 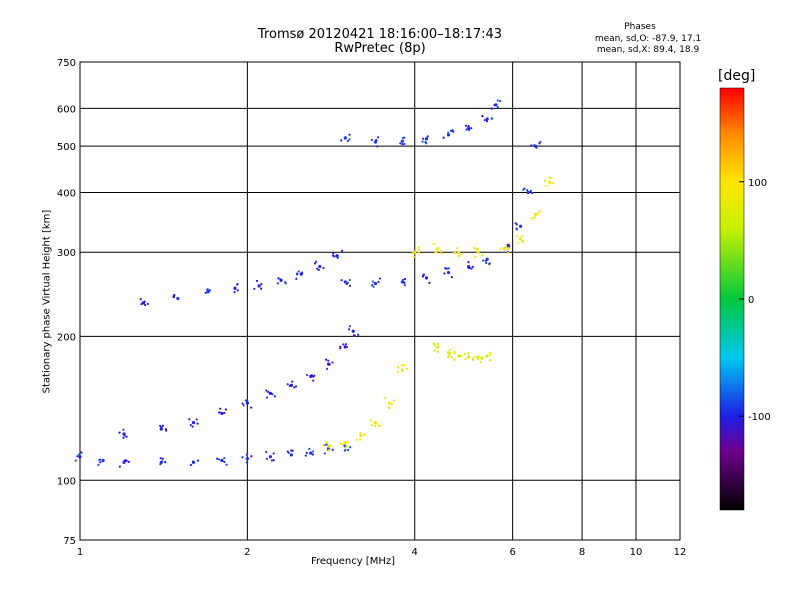 I want to click on y-tick-label: 500, so click(x=66, y=147).